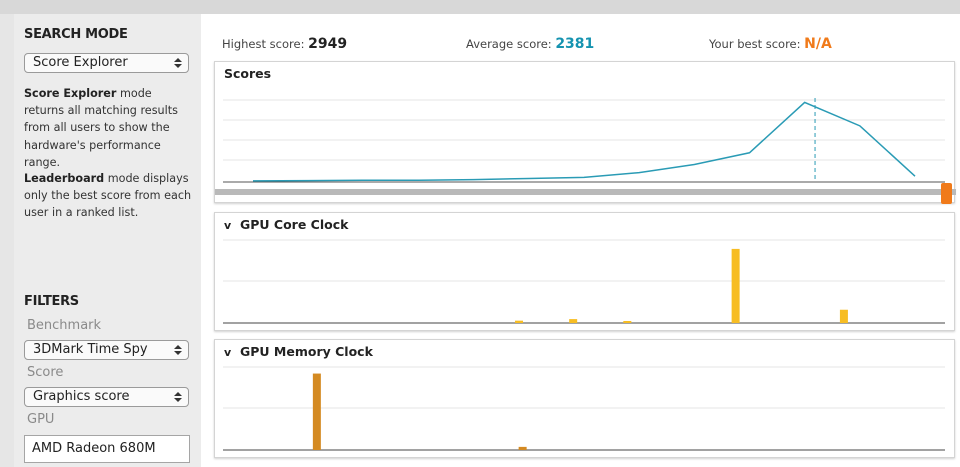 The height and width of the screenshot is (467, 960). What do you see at coordinates (946, 193) in the screenshot?
I see `range-slider-handle` at bounding box center [946, 193].